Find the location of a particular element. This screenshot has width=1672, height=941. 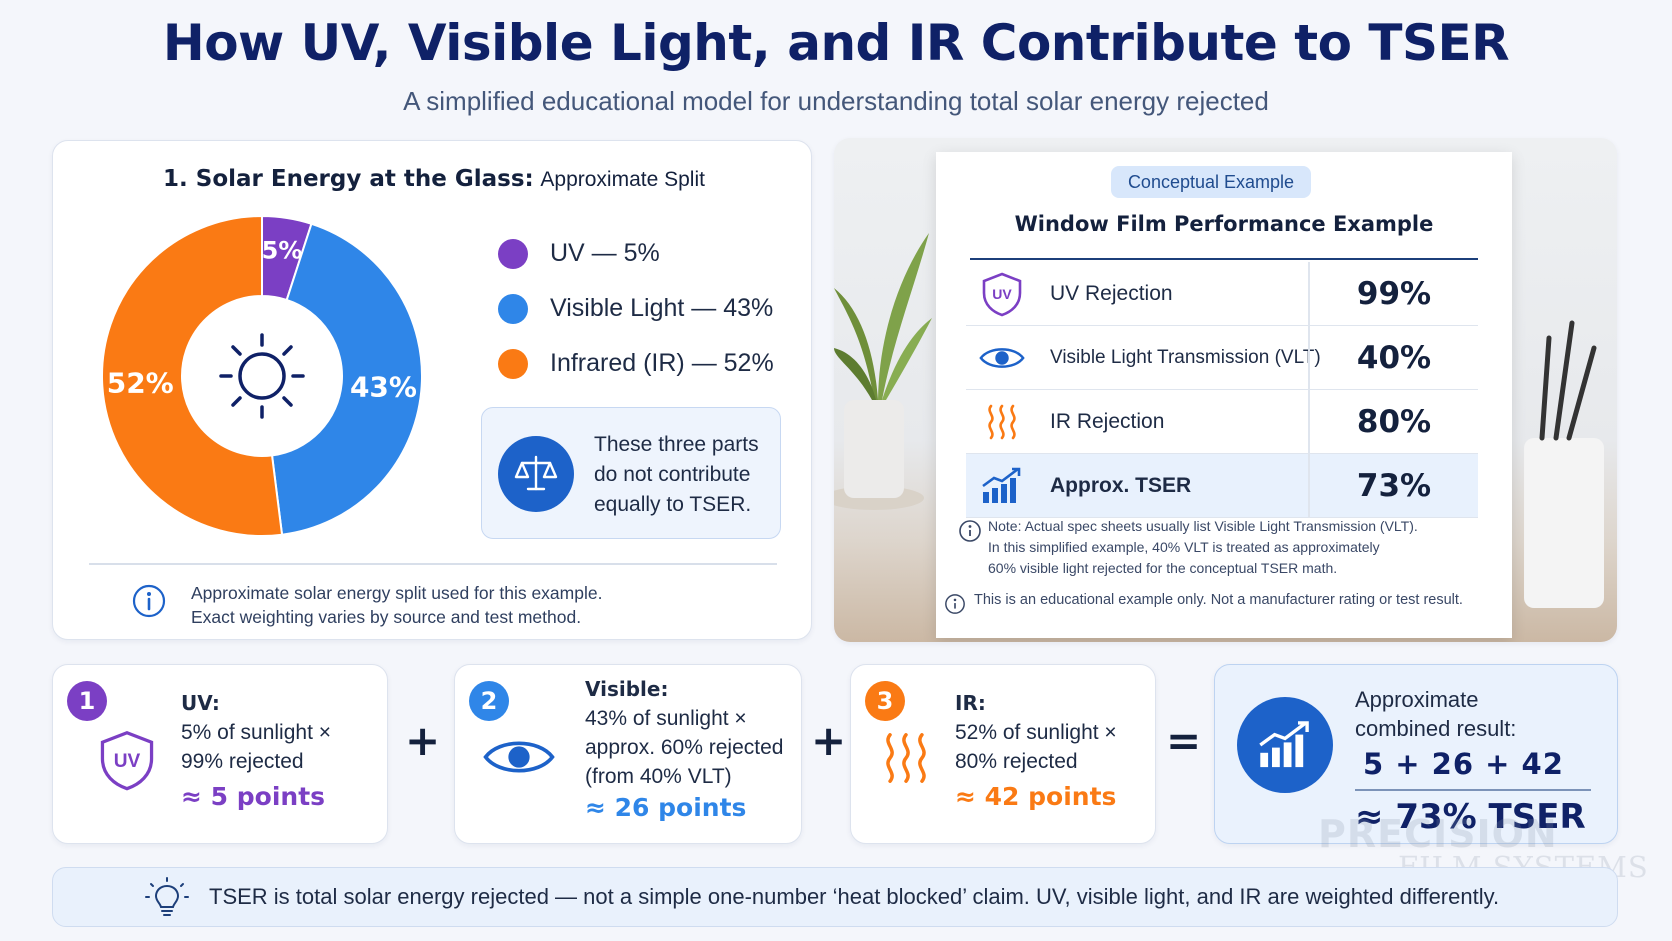

uv-calc-line-1: 5% of sunlight × is located at coordinates (256, 732).